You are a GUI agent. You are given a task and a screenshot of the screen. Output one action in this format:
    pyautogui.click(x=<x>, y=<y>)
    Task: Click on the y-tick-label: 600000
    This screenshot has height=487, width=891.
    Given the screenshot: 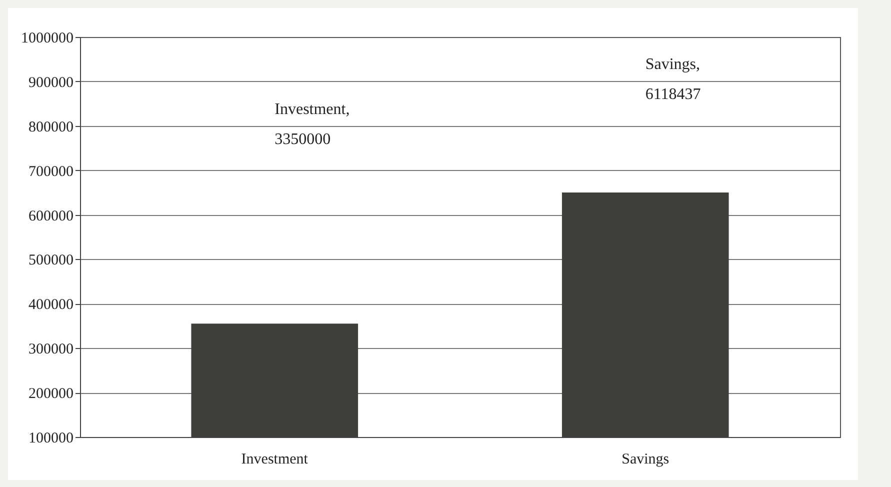 What is the action you would take?
    pyautogui.click(x=51, y=216)
    